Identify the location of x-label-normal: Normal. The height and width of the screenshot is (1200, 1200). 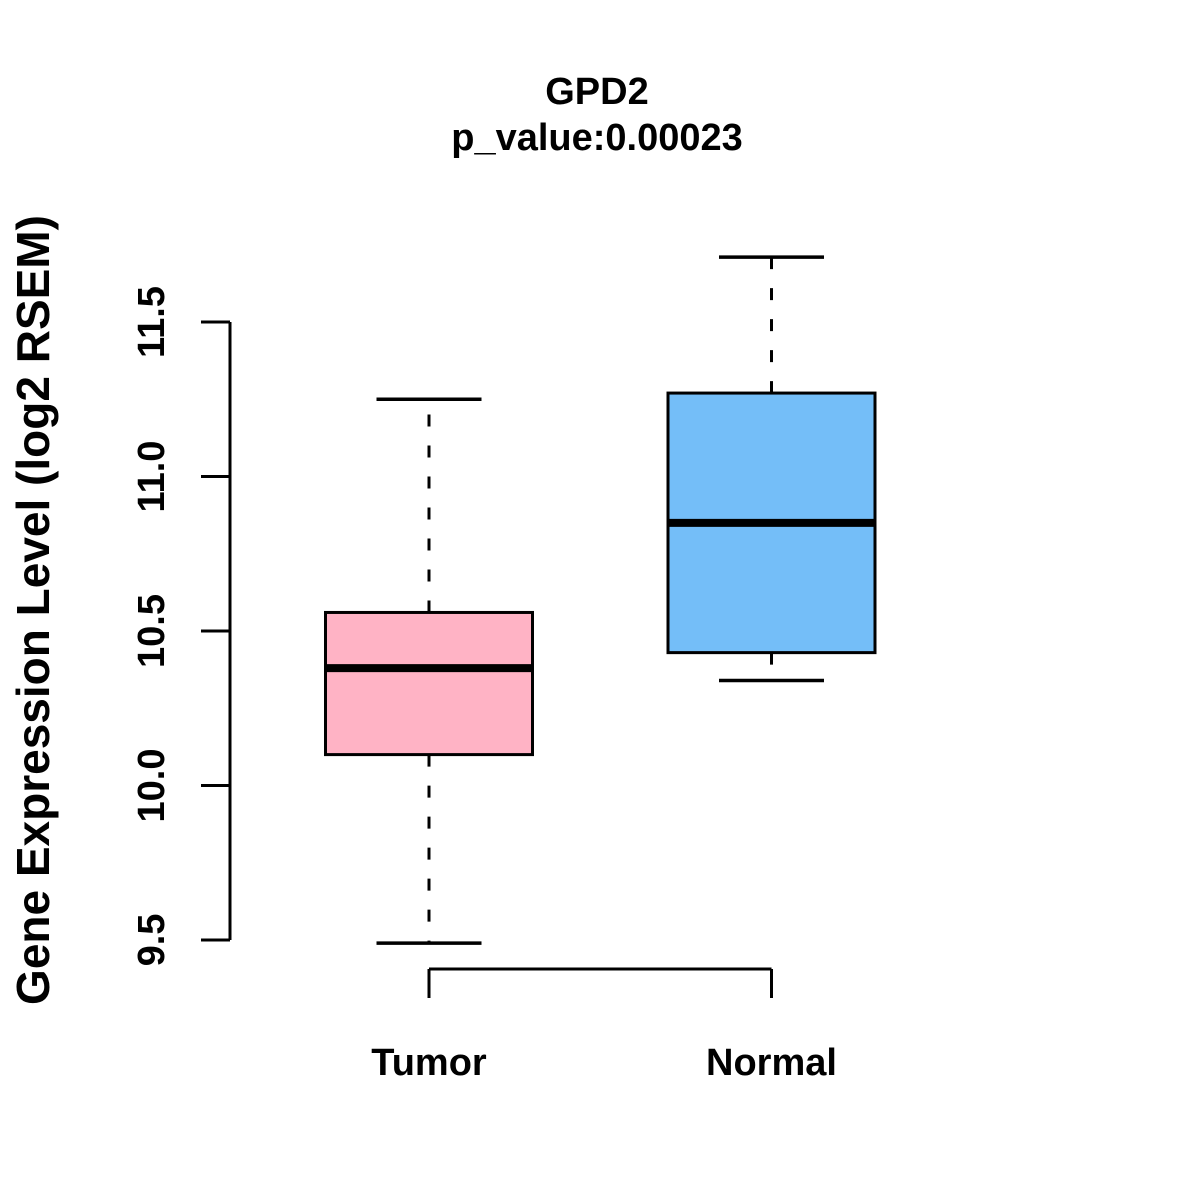
(771, 1063).